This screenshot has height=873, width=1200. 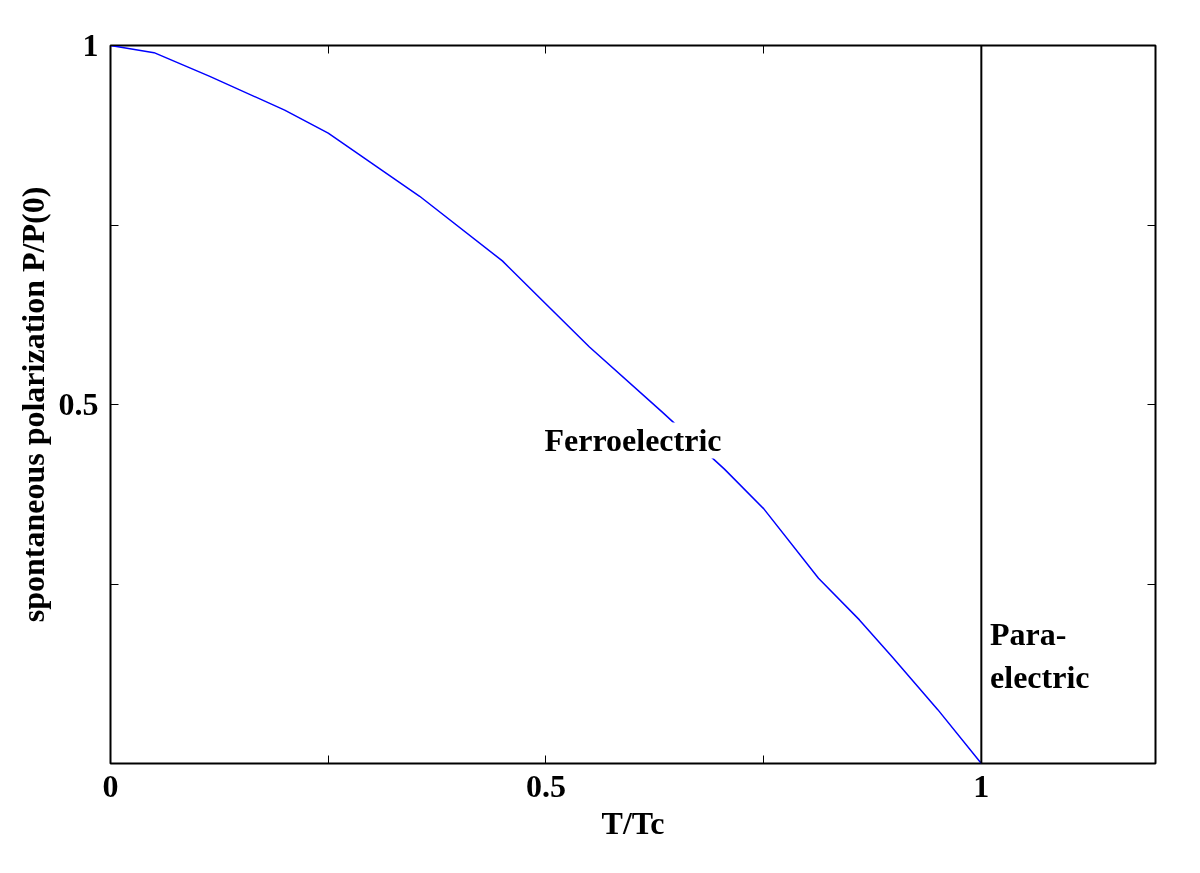 What do you see at coordinates (1040, 656) in the screenshot?
I see `annotation: Para- electric` at bounding box center [1040, 656].